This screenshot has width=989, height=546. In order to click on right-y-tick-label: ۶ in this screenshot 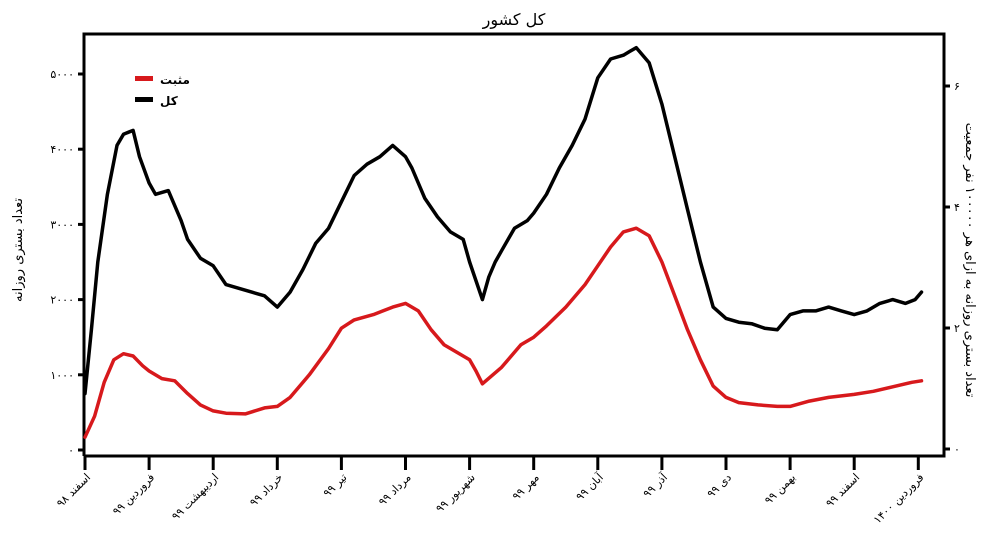, I will do `click(957, 86)`.